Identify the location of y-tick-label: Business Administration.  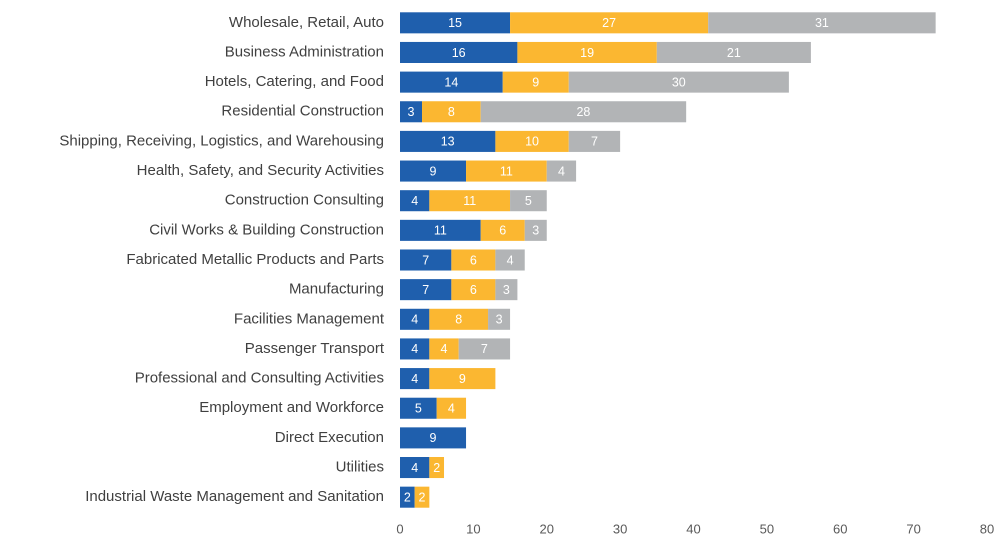
(304, 51).